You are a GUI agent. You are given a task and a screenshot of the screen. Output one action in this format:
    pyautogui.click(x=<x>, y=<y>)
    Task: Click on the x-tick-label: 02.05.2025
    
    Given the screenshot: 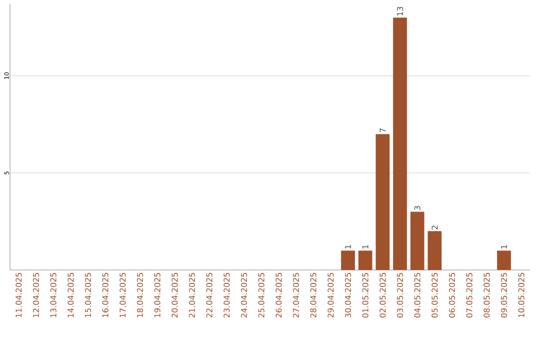 What is the action you would take?
    pyautogui.click(x=383, y=295)
    